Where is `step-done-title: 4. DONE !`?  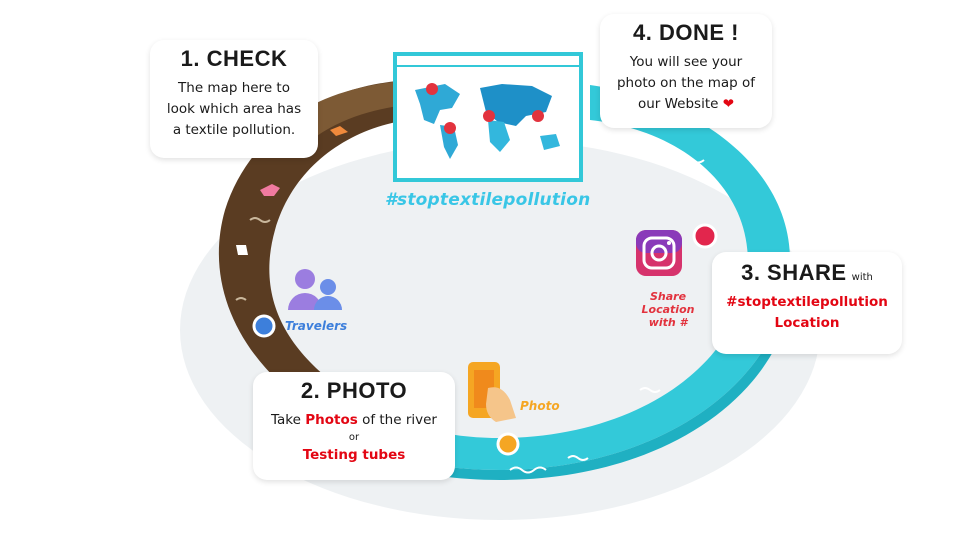
step-done-title: 4. DONE ! is located at coordinates (686, 32).